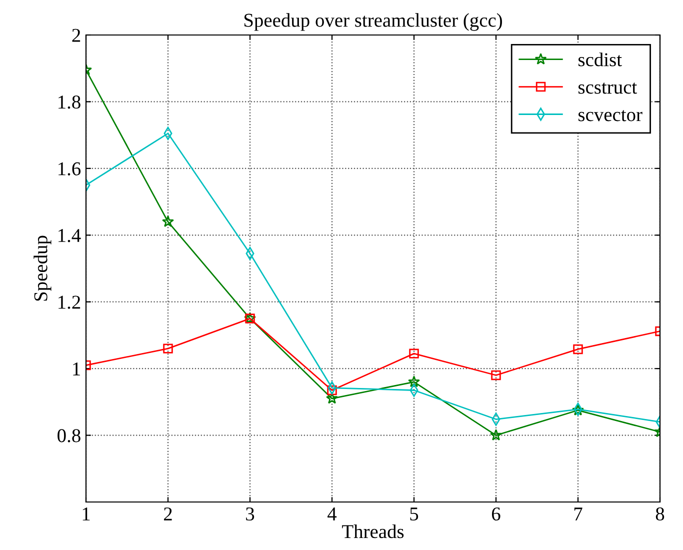 The width and height of the screenshot is (683, 550). I want to click on x-axis-title: Threads, so click(373, 531).